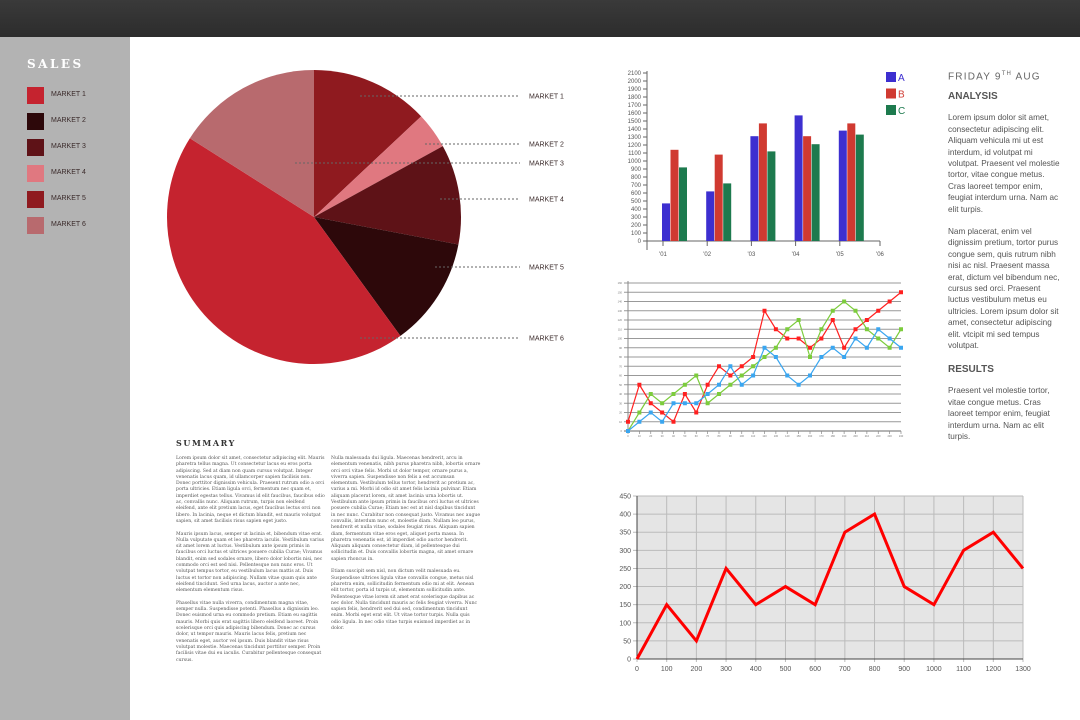 This screenshot has width=1080, height=720. What do you see at coordinates (635, 138) in the screenshot?
I see `y-tick-label: 1300` at bounding box center [635, 138].